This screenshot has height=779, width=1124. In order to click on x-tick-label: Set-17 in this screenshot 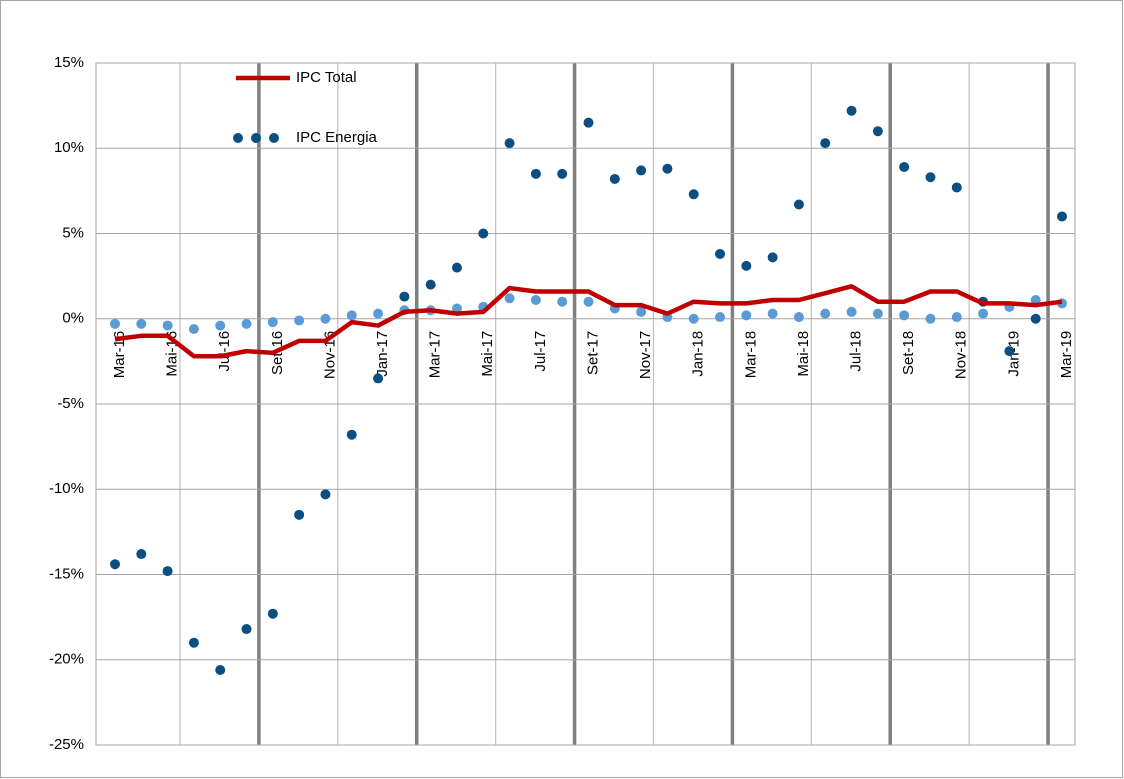, I will do `click(592, 353)`.